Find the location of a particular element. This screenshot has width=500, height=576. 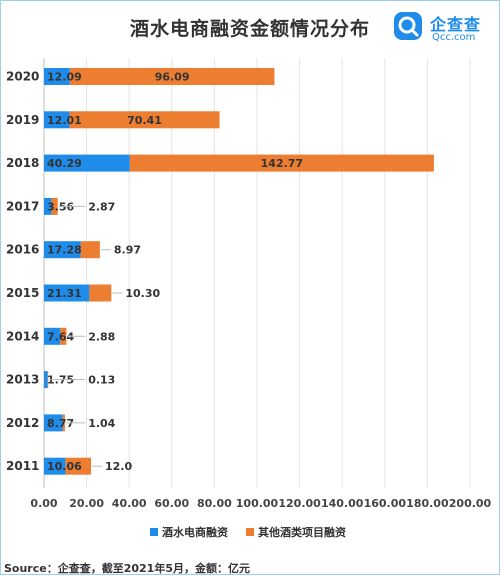

data-label-series-2: 2.88 is located at coordinates (101, 336).